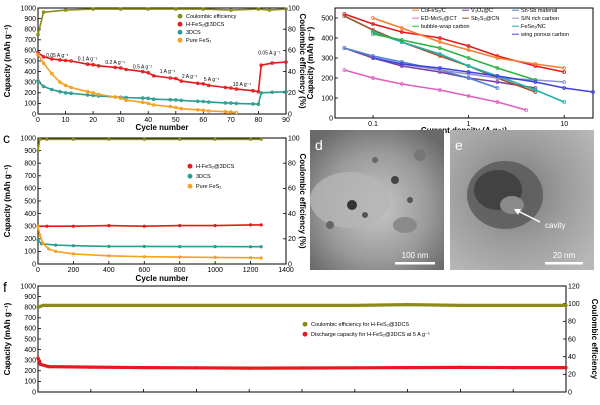 This screenshot has height=405, width=600. What do you see at coordinates (533, 27) in the screenshot?
I see `legend-entry: FeSe₂/NC` at bounding box center [533, 27].